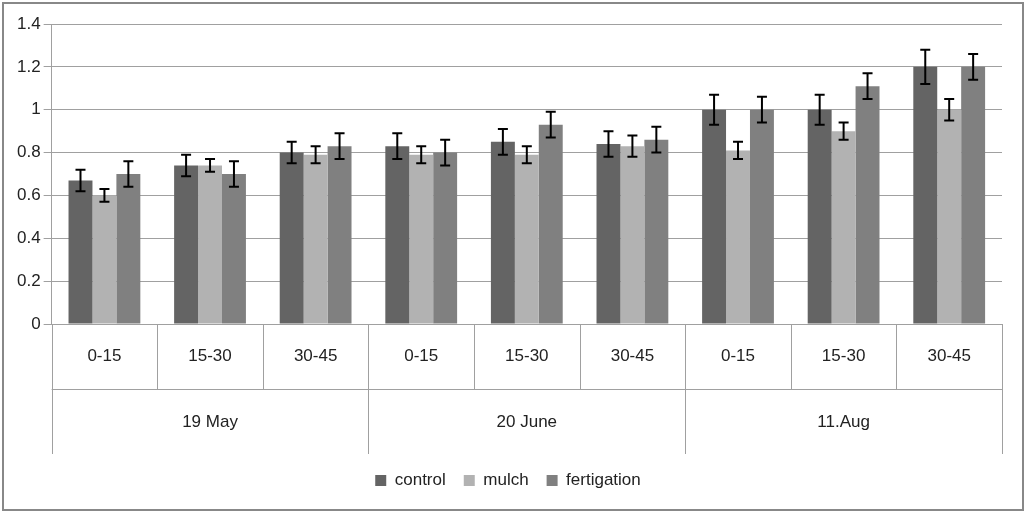 The width and height of the screenshot is (1026, 513). Describe the element at coordinates (210, 421) in the screenshot. I see `text: 19 May` at that location.